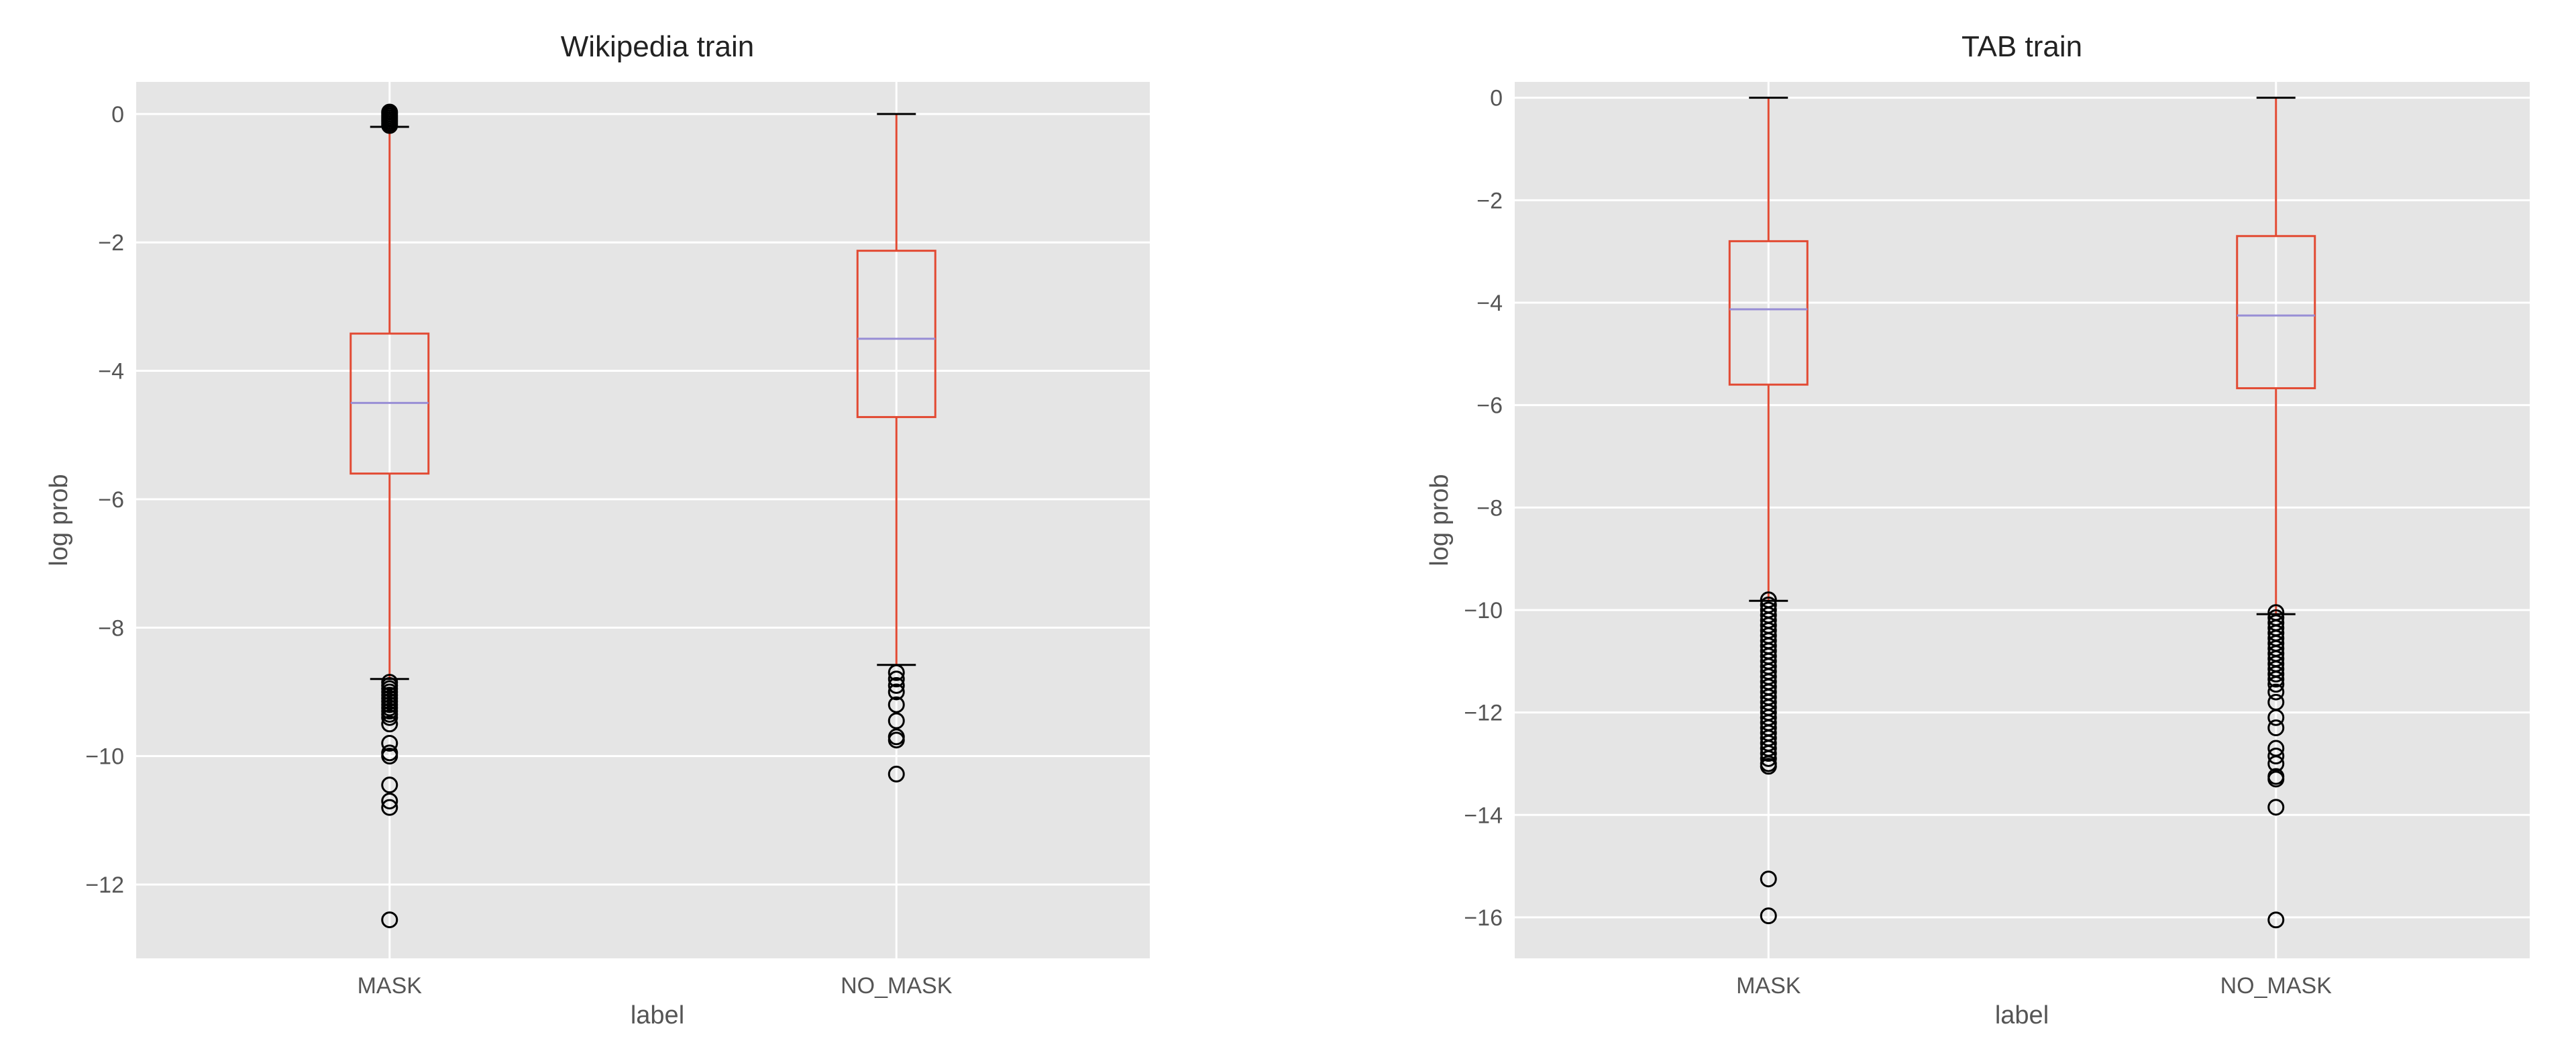  What do you see at coordinates (1483, 816) in the screenshot?
I see `y-tick-label: −14` at bounding box center [1483, 816].